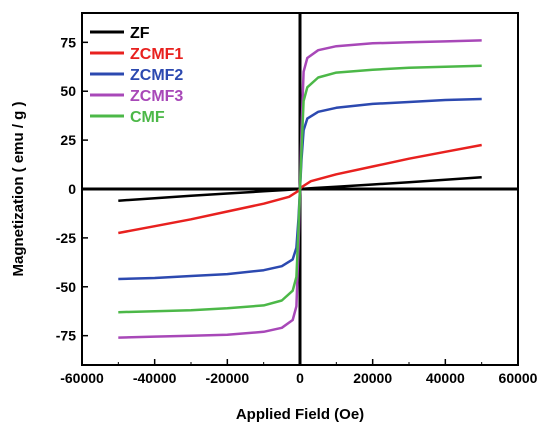 The image size is (542, 422). I want to click on x-tick-label: -20000, so click(228, 378).